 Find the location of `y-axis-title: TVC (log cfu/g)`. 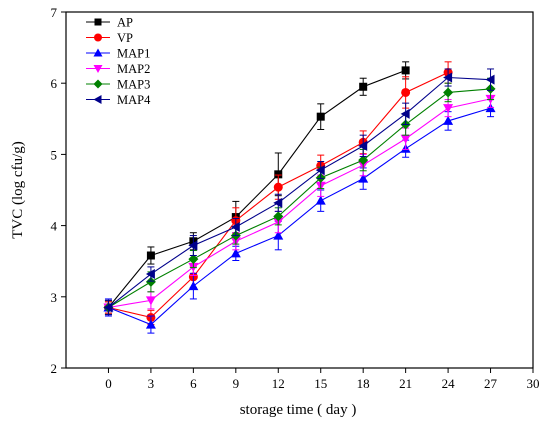

y-axis-title: TVC (log cfu/g) is located at coordinates (18, 189).